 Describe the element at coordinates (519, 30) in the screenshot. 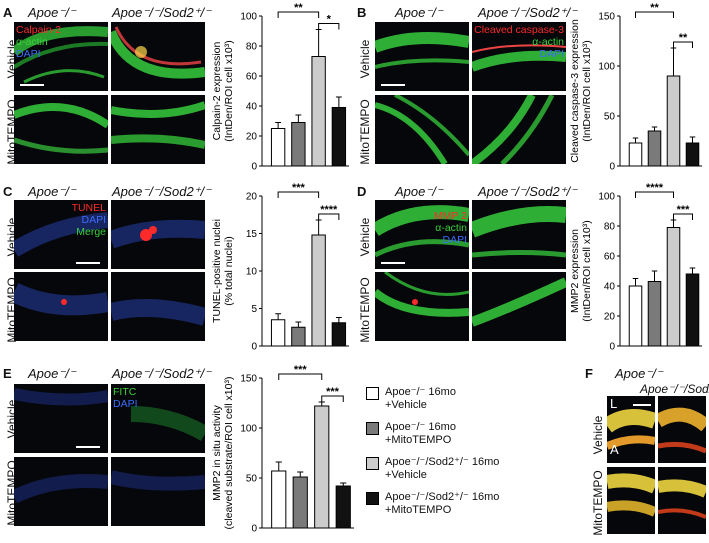

I see `stain-label-cleaved-caspase3: Cleaved caspase-3` at that location.